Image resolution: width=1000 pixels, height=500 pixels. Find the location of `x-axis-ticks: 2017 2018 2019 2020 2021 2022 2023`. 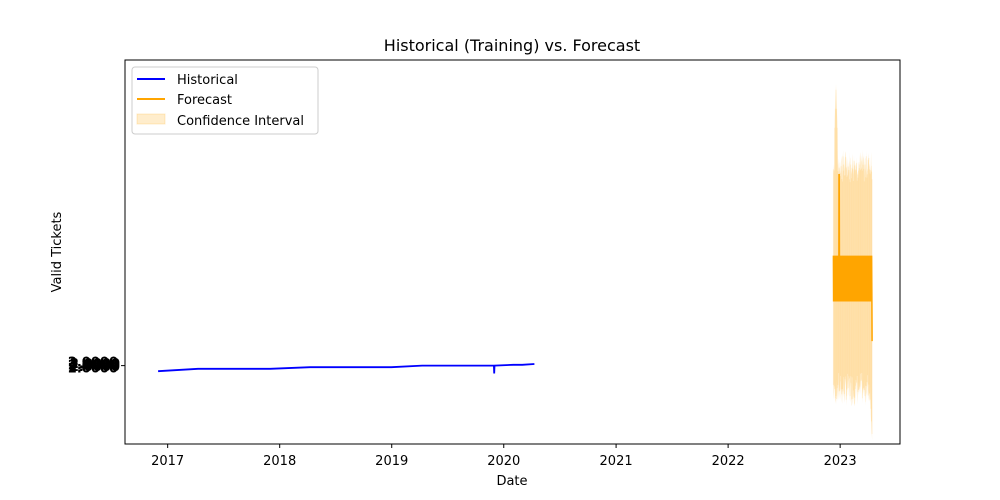

x-axis-ticks: 2017 2018 2019 2020 2021 2022 2023 is located at coordinates (504, 456).